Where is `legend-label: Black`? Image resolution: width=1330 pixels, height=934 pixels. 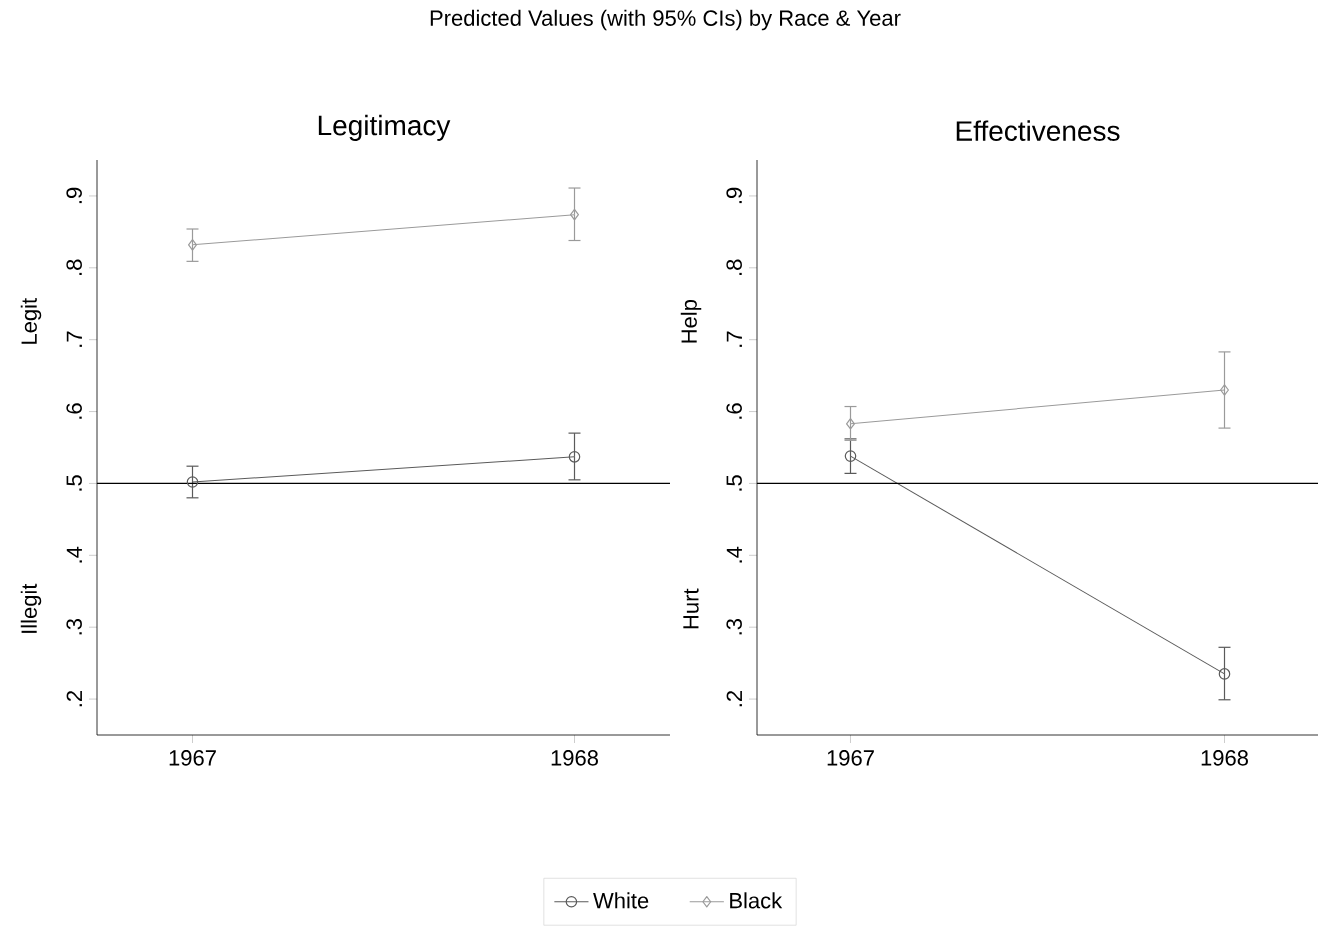 legend-label: Black is located at coordinates (756, 900).